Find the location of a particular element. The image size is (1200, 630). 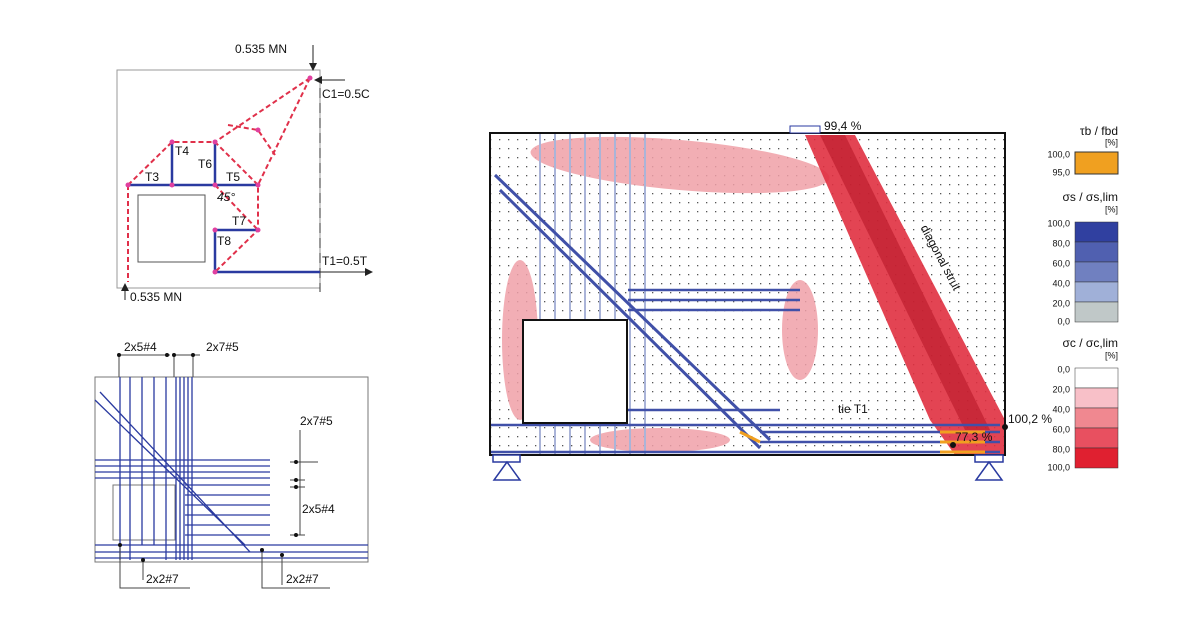

leader-dots is located at coordinates (207, 457).